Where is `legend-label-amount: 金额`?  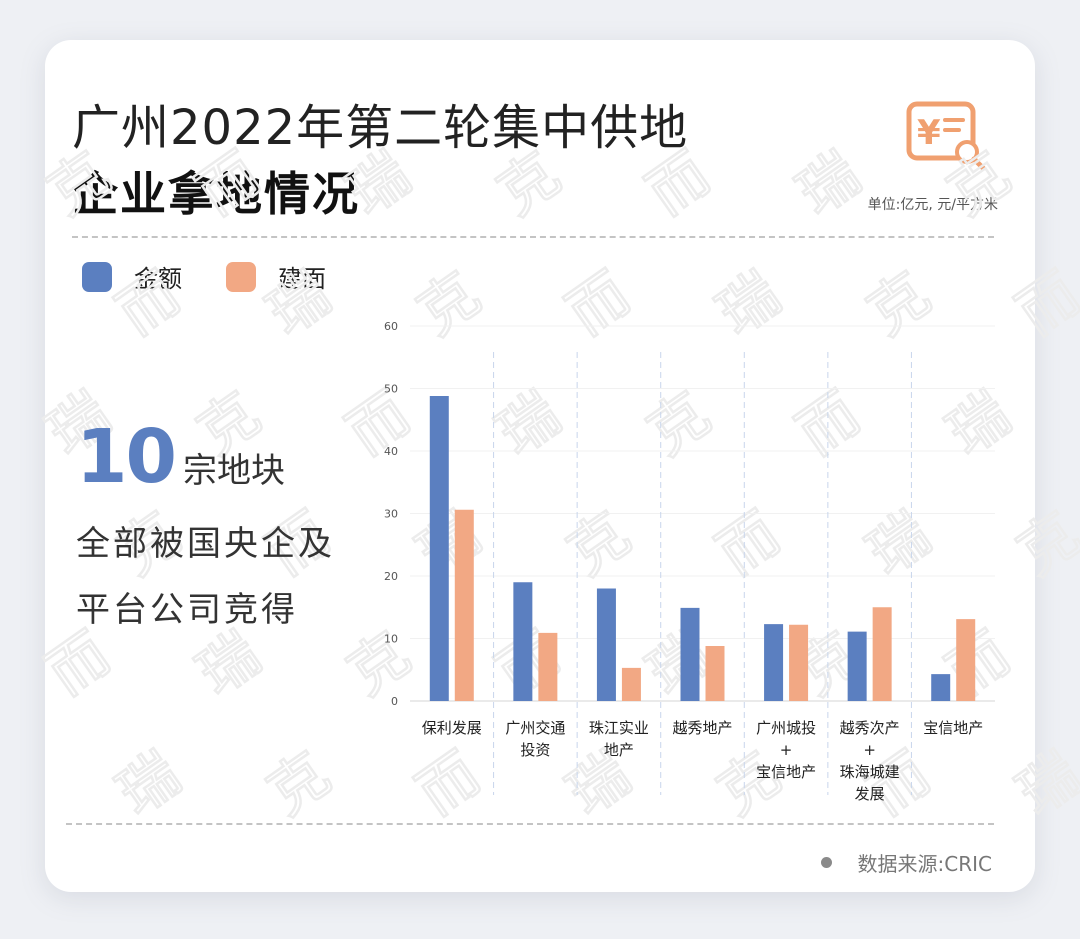 legend-label-amount: 金额 is located at coordinates (158, 279).